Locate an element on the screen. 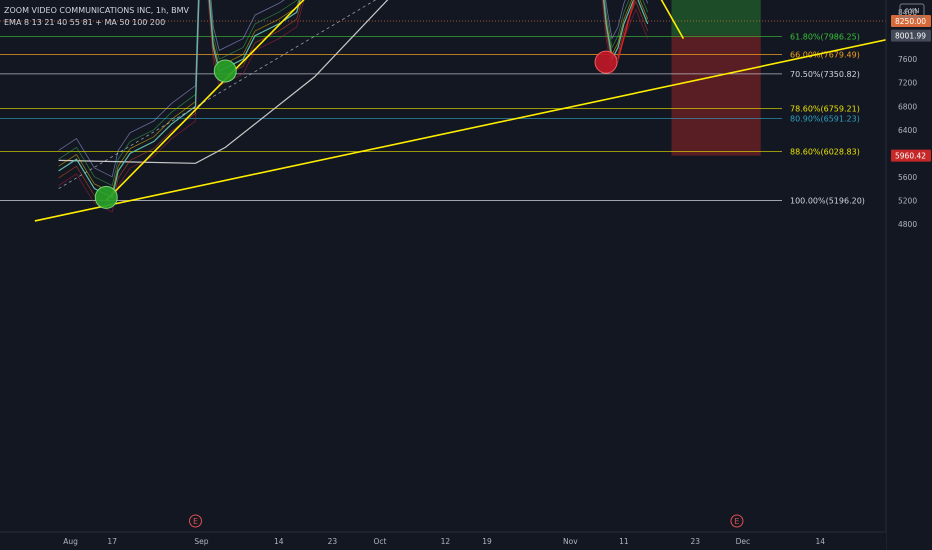 This screenshot has width=932, height=550. price-tag-label: 8250.00 is located at coordinates (910, 21).